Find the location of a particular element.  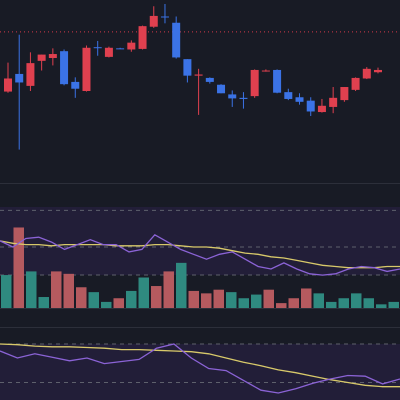

oscillator-panel is located at coordinates (200, 371).